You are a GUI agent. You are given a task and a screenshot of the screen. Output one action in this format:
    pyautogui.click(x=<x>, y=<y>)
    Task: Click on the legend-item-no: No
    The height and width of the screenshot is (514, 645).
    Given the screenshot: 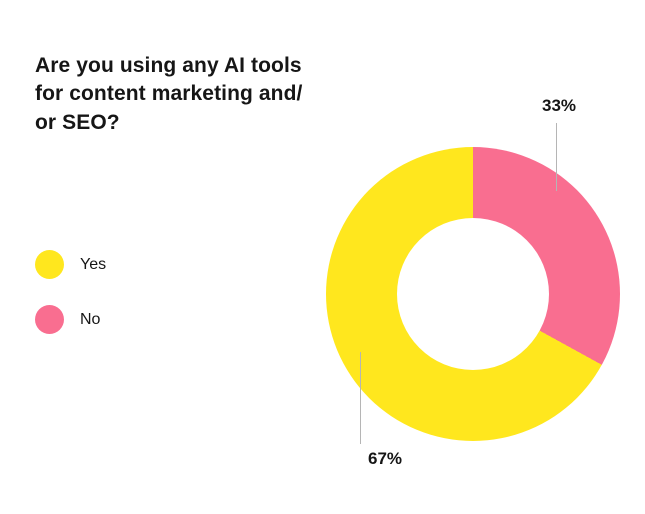 What is the action you would take?
    pyautogui.click(x=70, y=319)
    